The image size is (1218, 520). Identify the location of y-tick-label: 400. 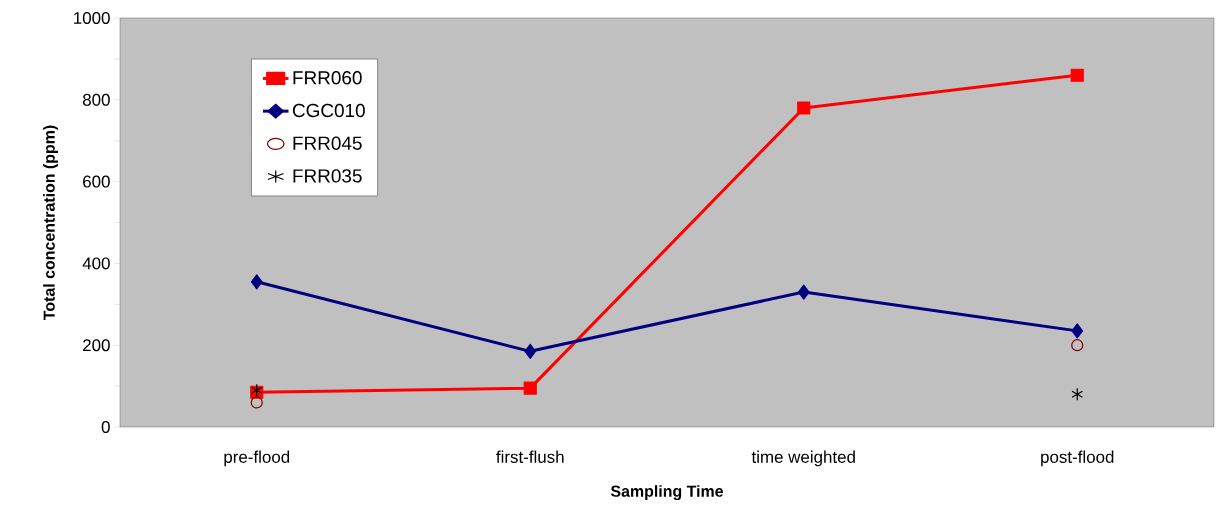
(96, 263).